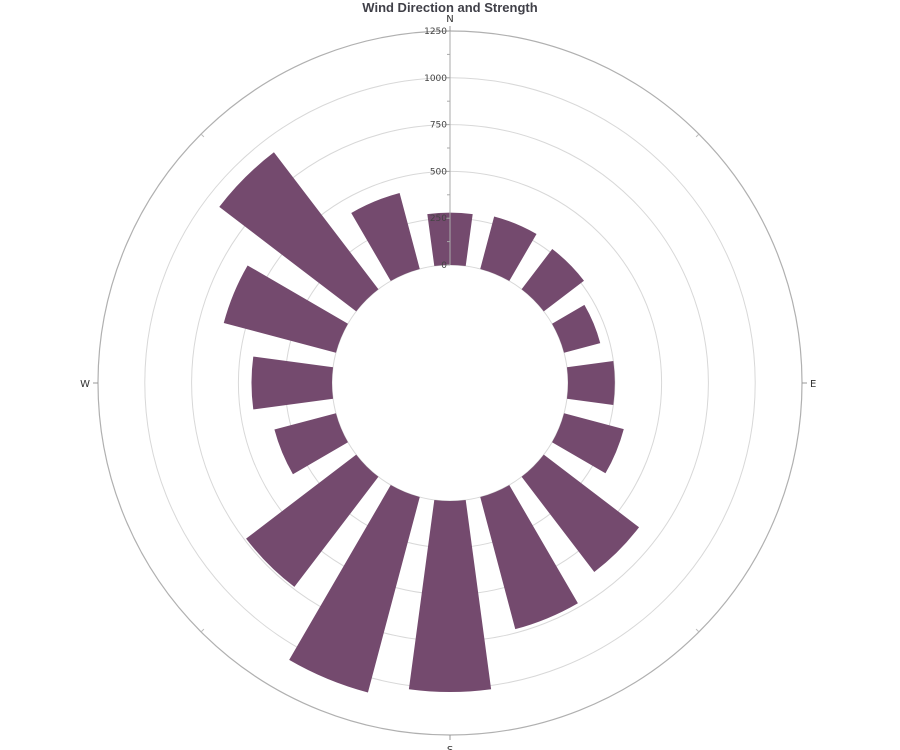  Describe the element at coordinates (85, 384) in the screenshot. I see `compass-label-w: W` at that location.